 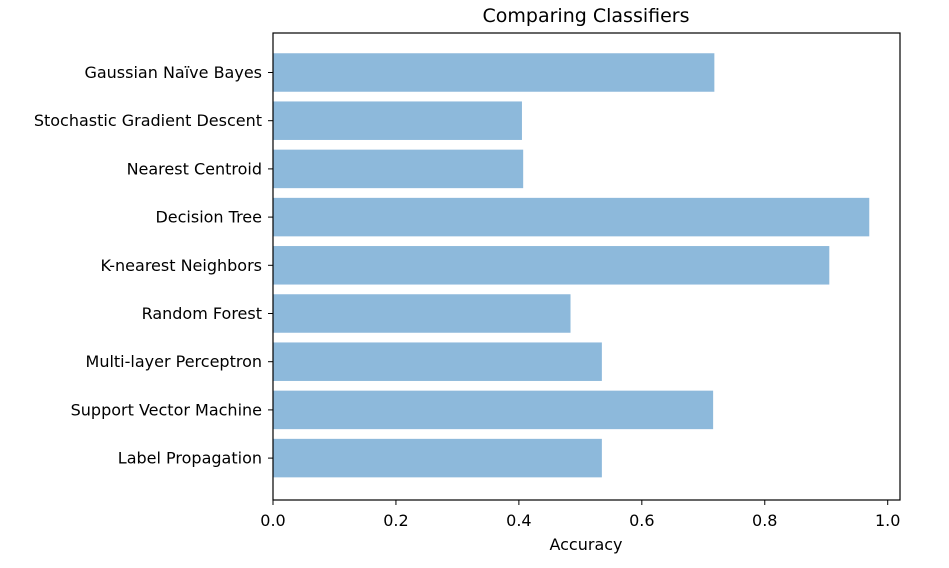 What do you see at coordinates (518, 520) in the screenshot?
I see `x-tick-label: 0.4` at bounding box center [518, 520].